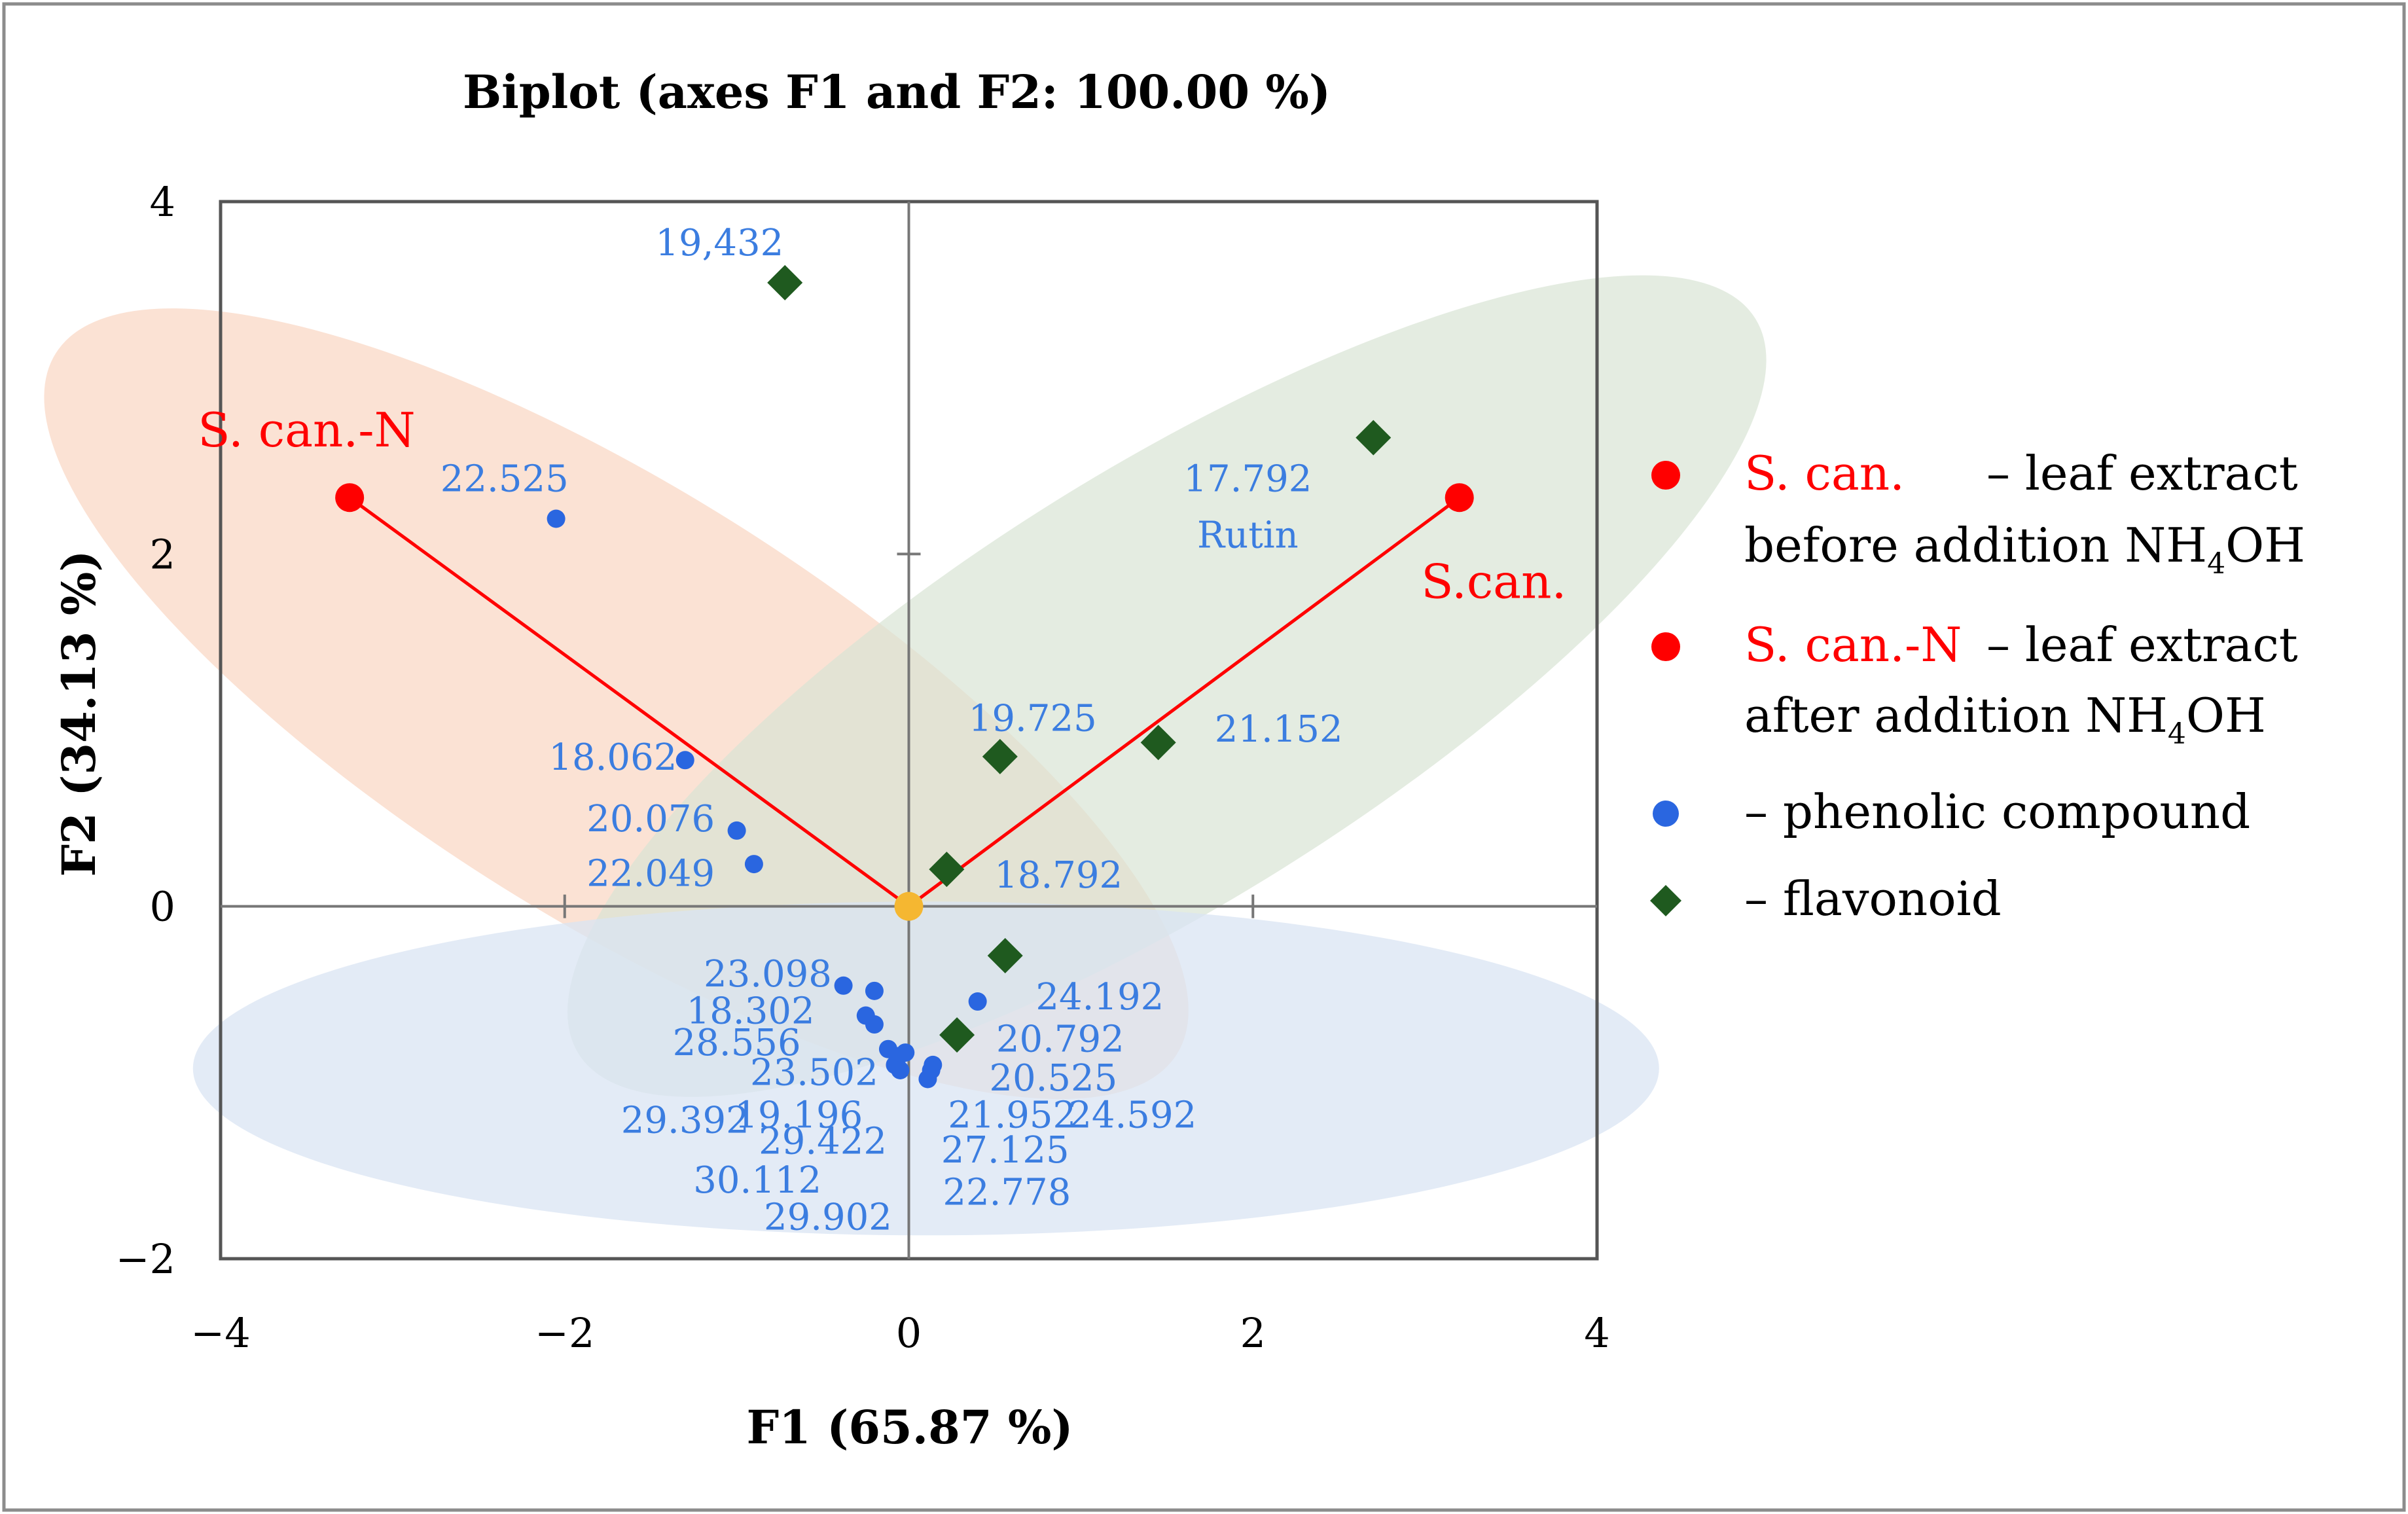 The image size is (2408, 1514). What do you see at coordinates (1248, 535) in the screenshot?
I see `point-label: Rutin` at bounding box center [1248, 535].